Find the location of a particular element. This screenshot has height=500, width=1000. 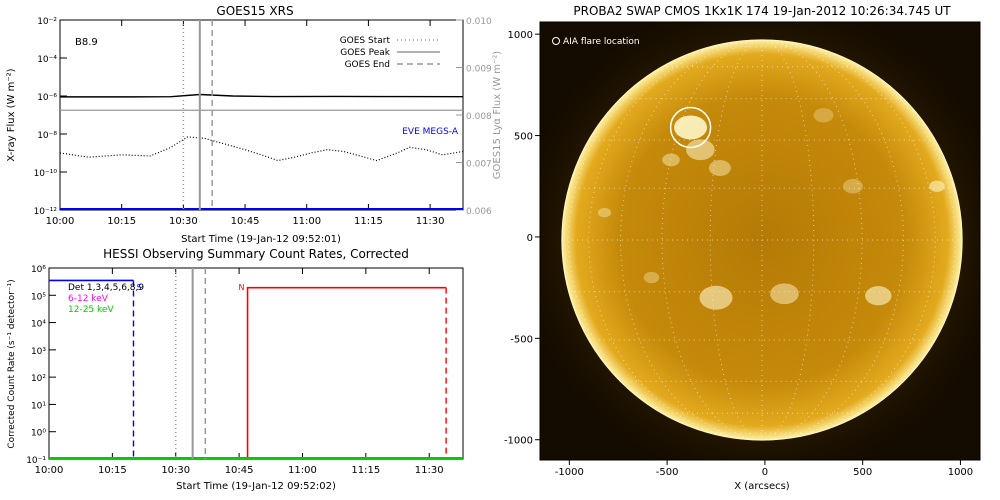

x-tick-label: -1000 is located at coordinates (569, 472).